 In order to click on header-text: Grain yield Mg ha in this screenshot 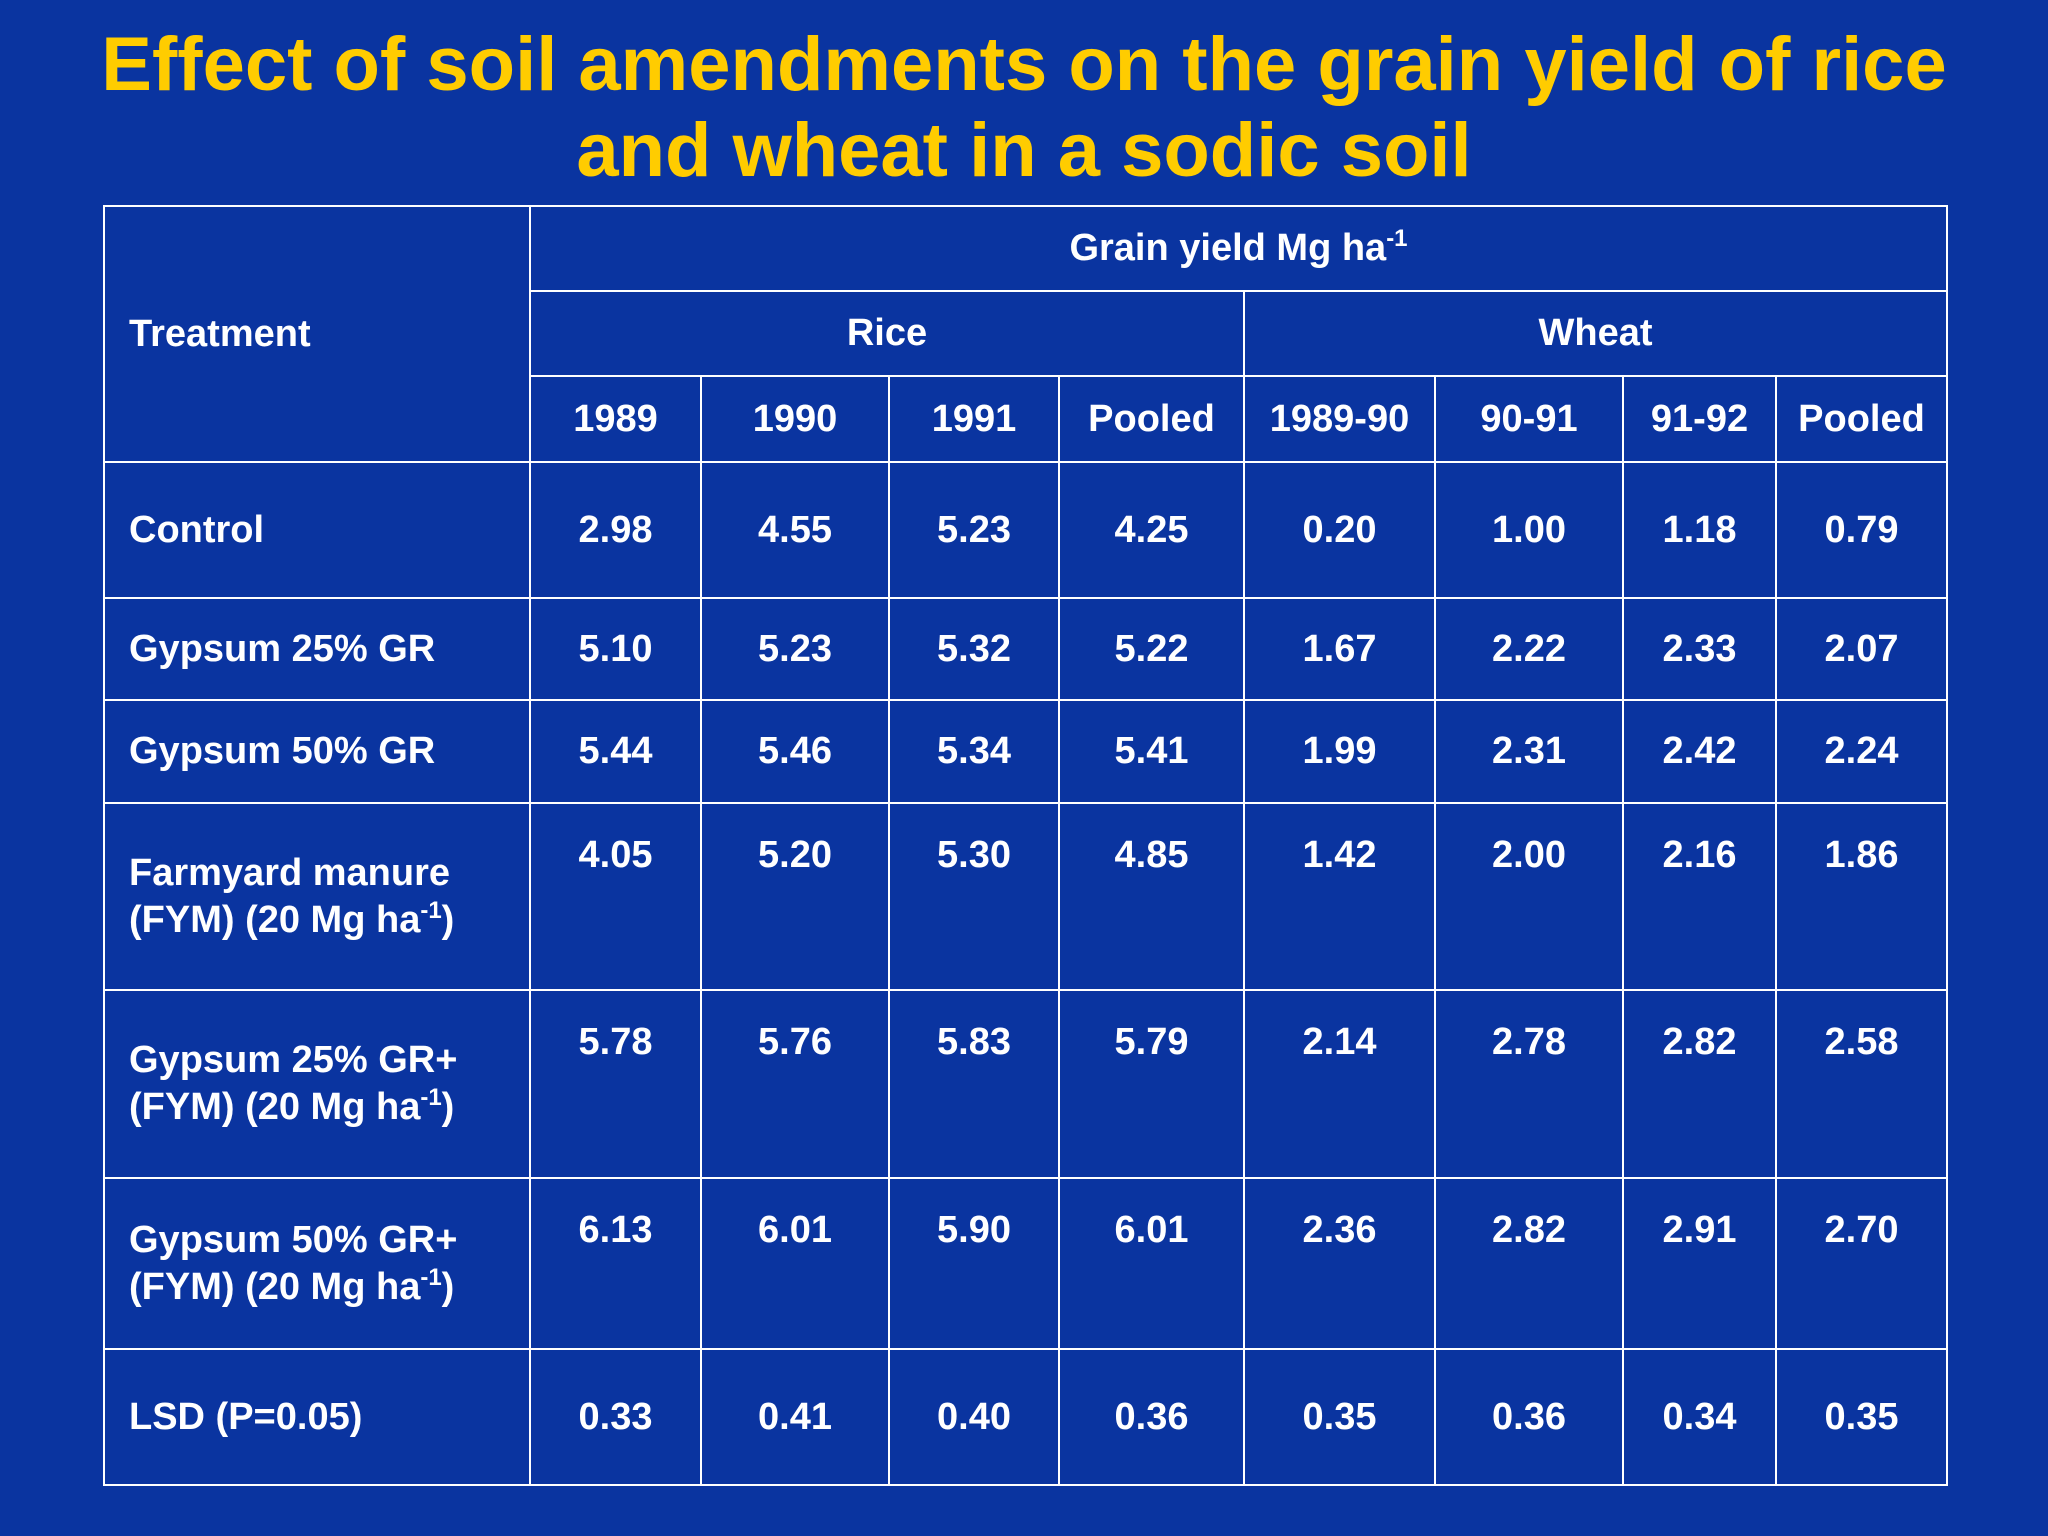, I will do `click(1228, 248)`.